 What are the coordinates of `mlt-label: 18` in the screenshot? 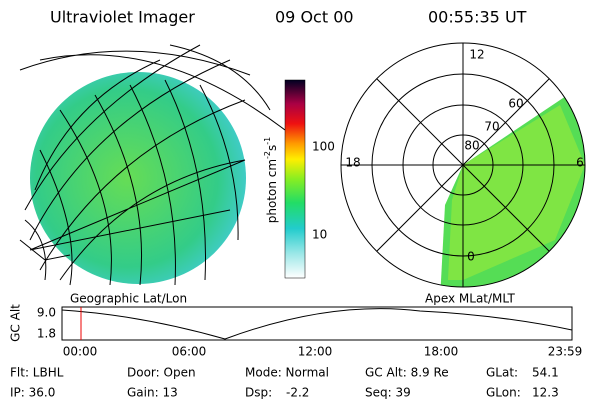 It's located at (352, 163).